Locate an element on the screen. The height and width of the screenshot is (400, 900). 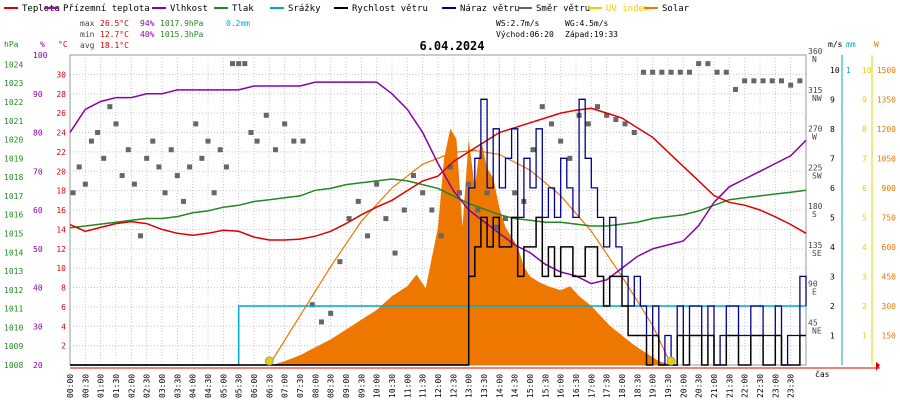
axis-uv-tick: 6 is located at coordinates (864, 188).